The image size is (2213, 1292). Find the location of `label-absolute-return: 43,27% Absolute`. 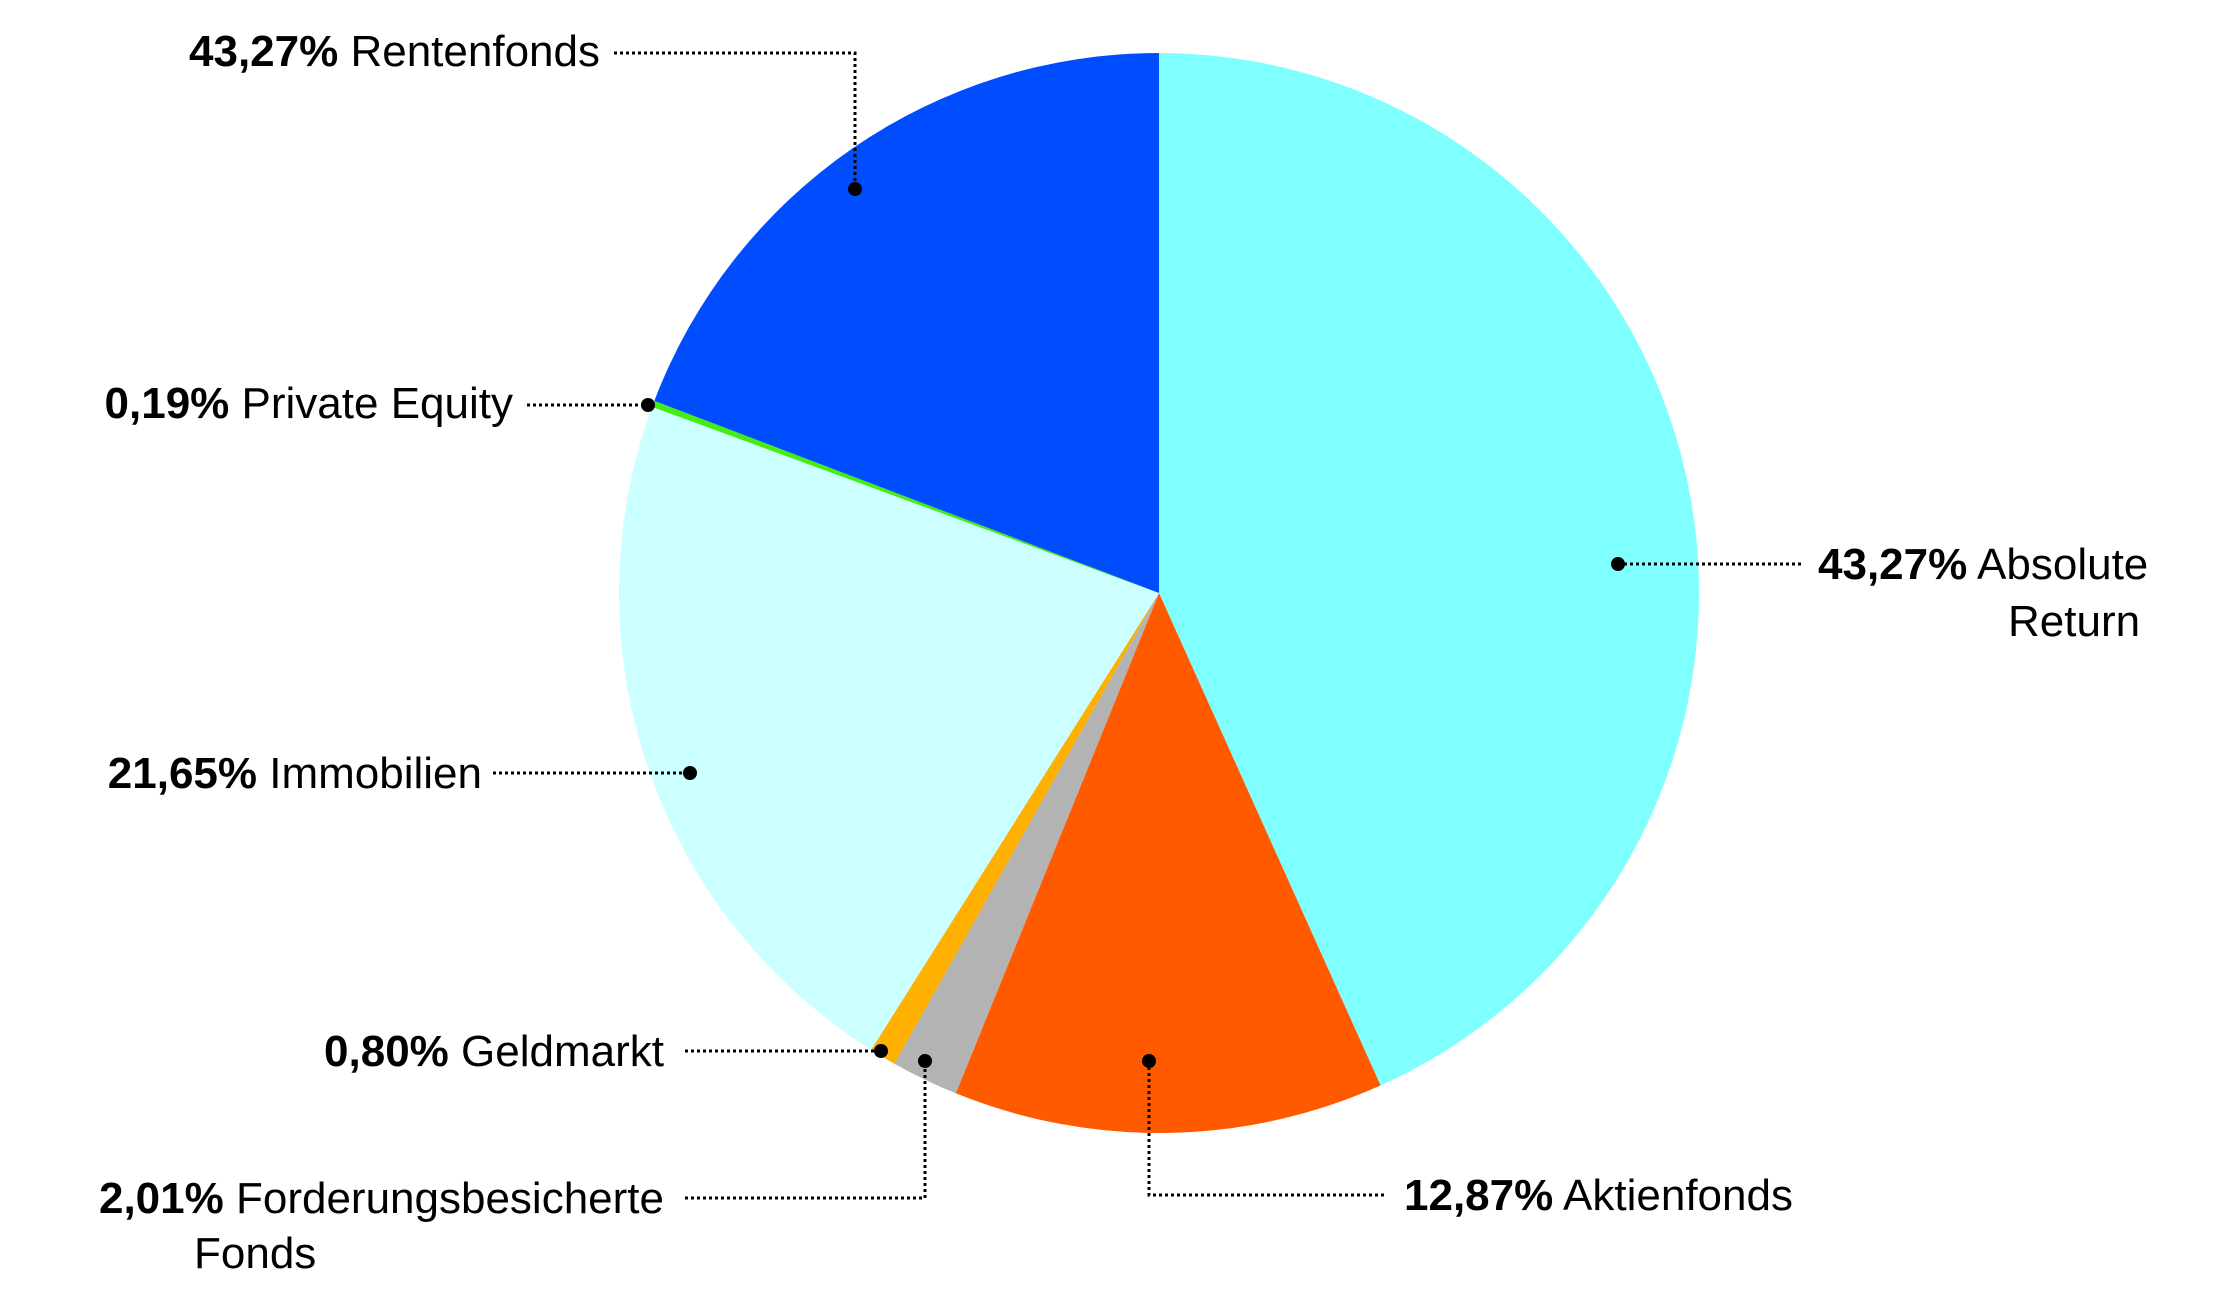

label-absolute-return: 43,27% Absolute is located at coordinates (1983, 564).